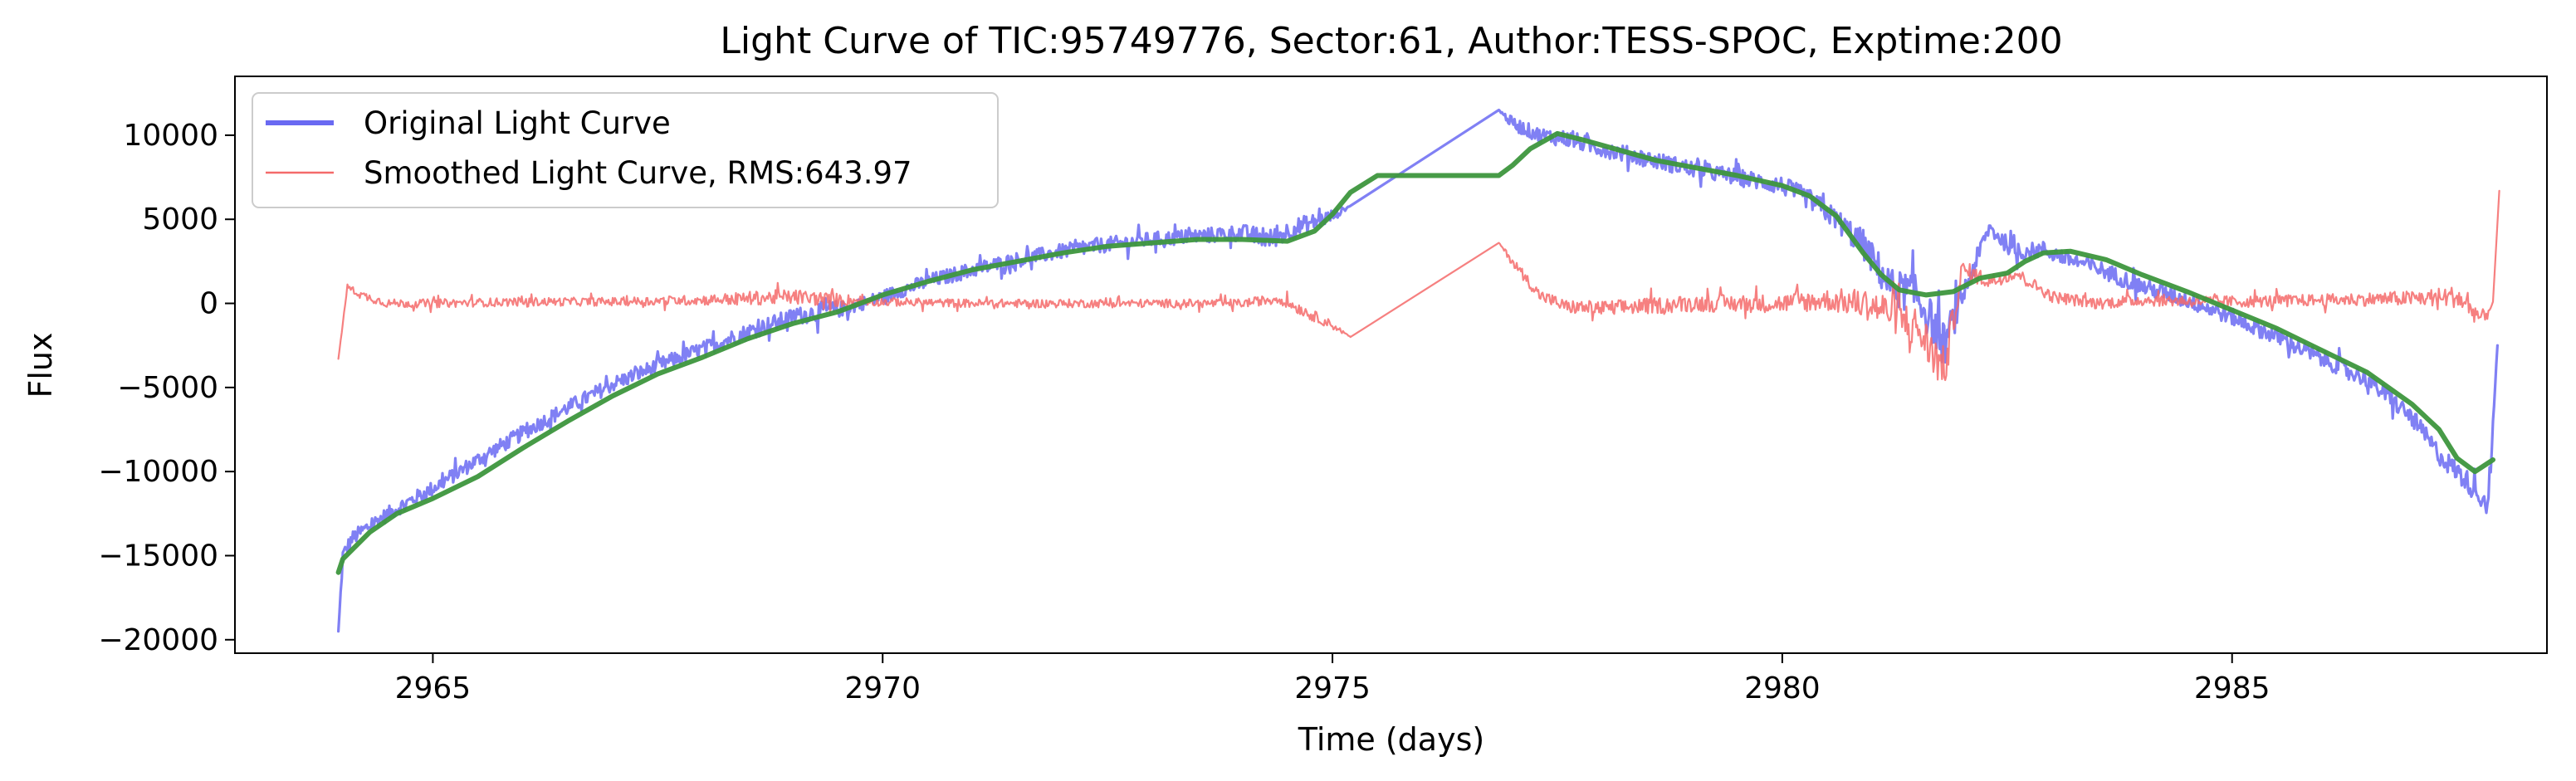 The image size is (2576, 781). I want to click on x-axis-ticks: 2965 2970 2975 2980 2985, so click(1332, 679).